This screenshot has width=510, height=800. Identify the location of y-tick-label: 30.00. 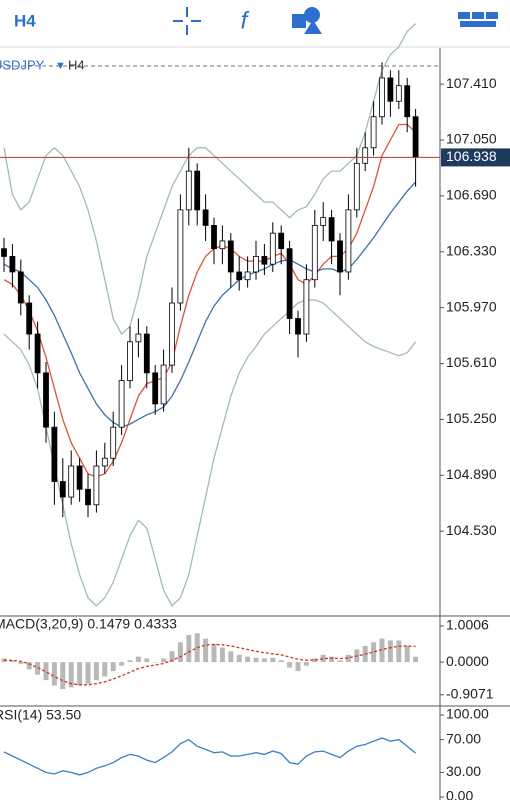
(463, 771).